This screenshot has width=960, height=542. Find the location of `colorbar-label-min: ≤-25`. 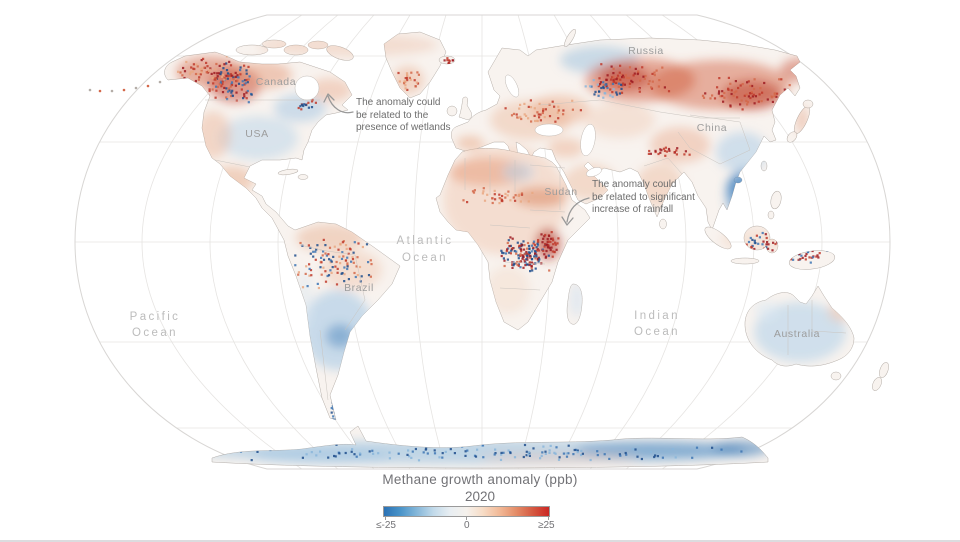

colorbar-label-min: ≤-25 is located at coordinates (386, 525).